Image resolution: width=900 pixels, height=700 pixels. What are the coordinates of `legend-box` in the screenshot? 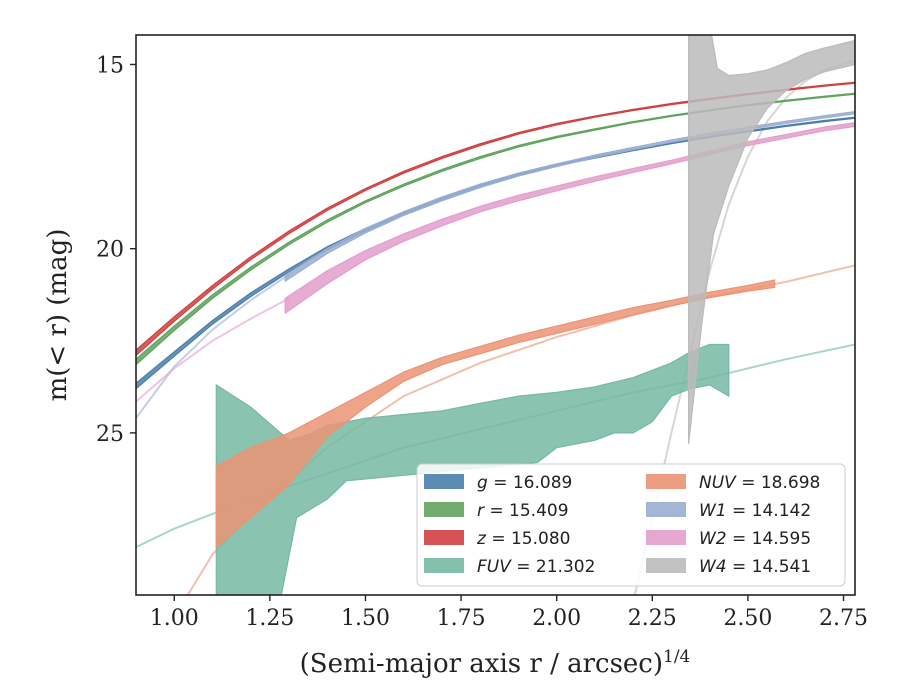 It's located at (631, 525).